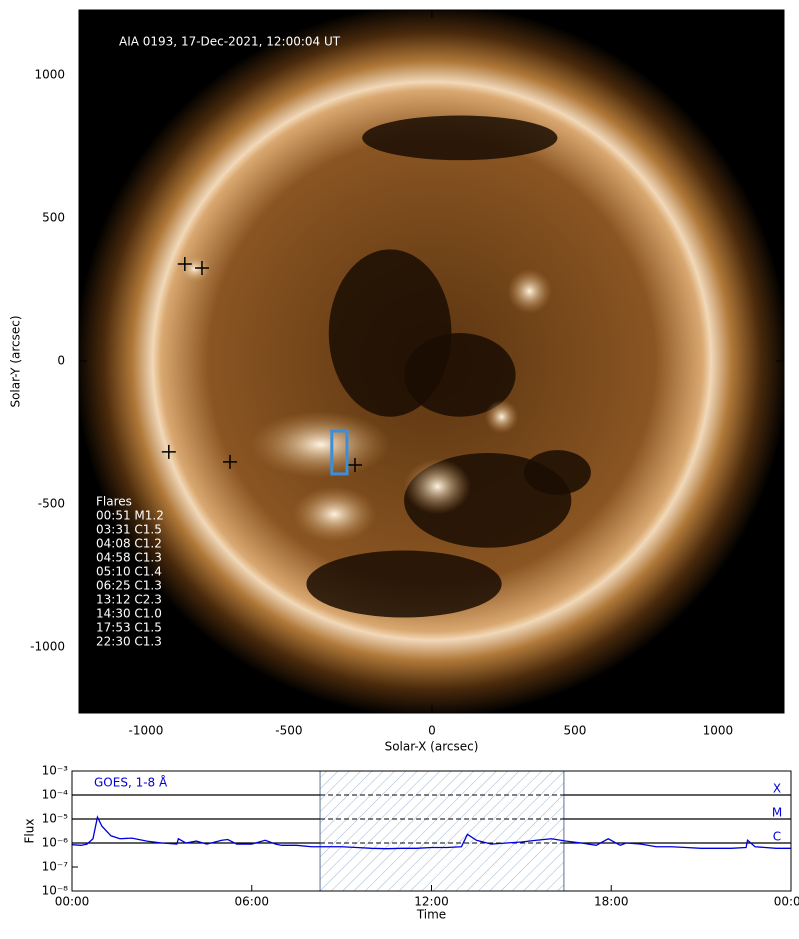 The height and width of the screenshot is (939, 799). I want to click on x-tick-label: 12:00, so click(431, 902).